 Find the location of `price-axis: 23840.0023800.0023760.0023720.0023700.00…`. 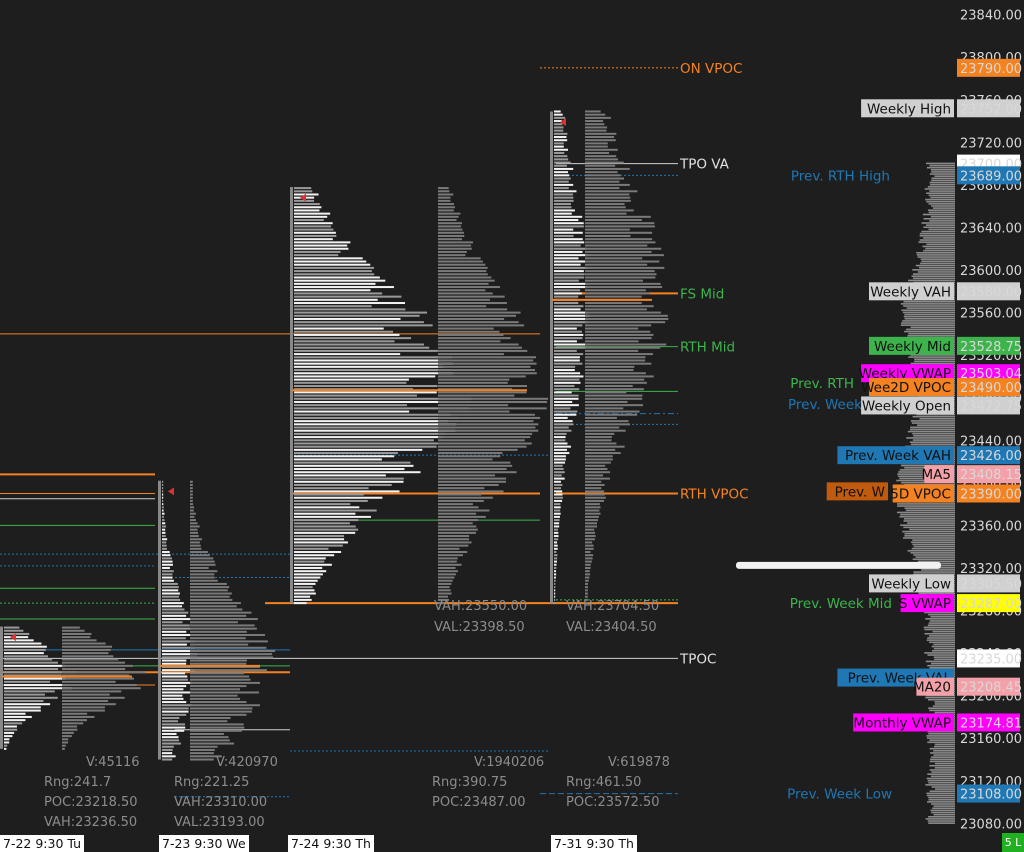

price-axis: 23840.0023800.0023760.0023720.0023700.00… is located at coordinates (989, 426).